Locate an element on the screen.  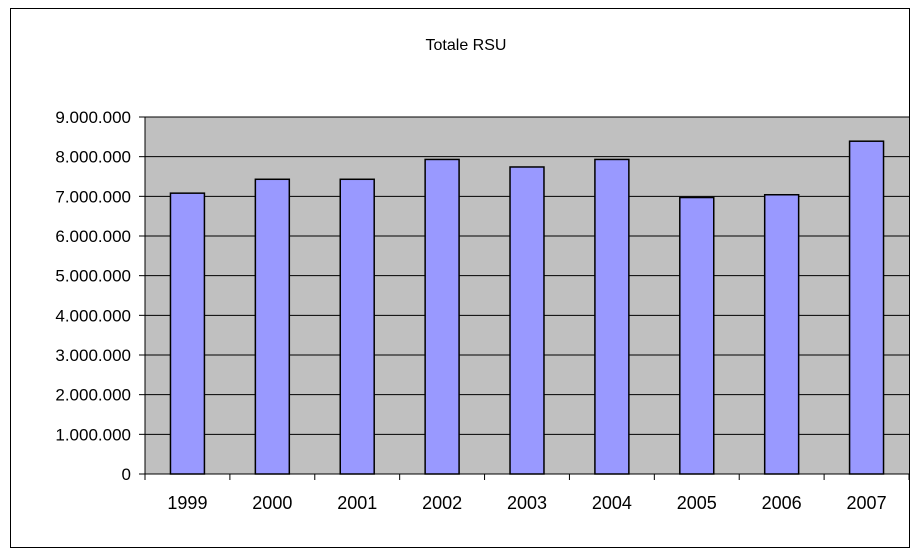
x-tick-label: 2006 is located at coordinates (782, 503).